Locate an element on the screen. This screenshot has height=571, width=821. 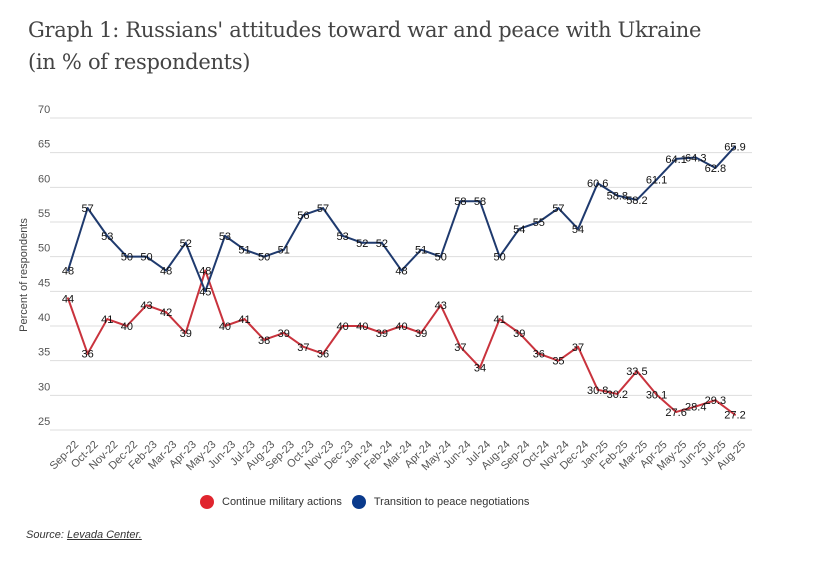
legend-item-continue-military: Continue military actions is located at coordinates (271, 502).